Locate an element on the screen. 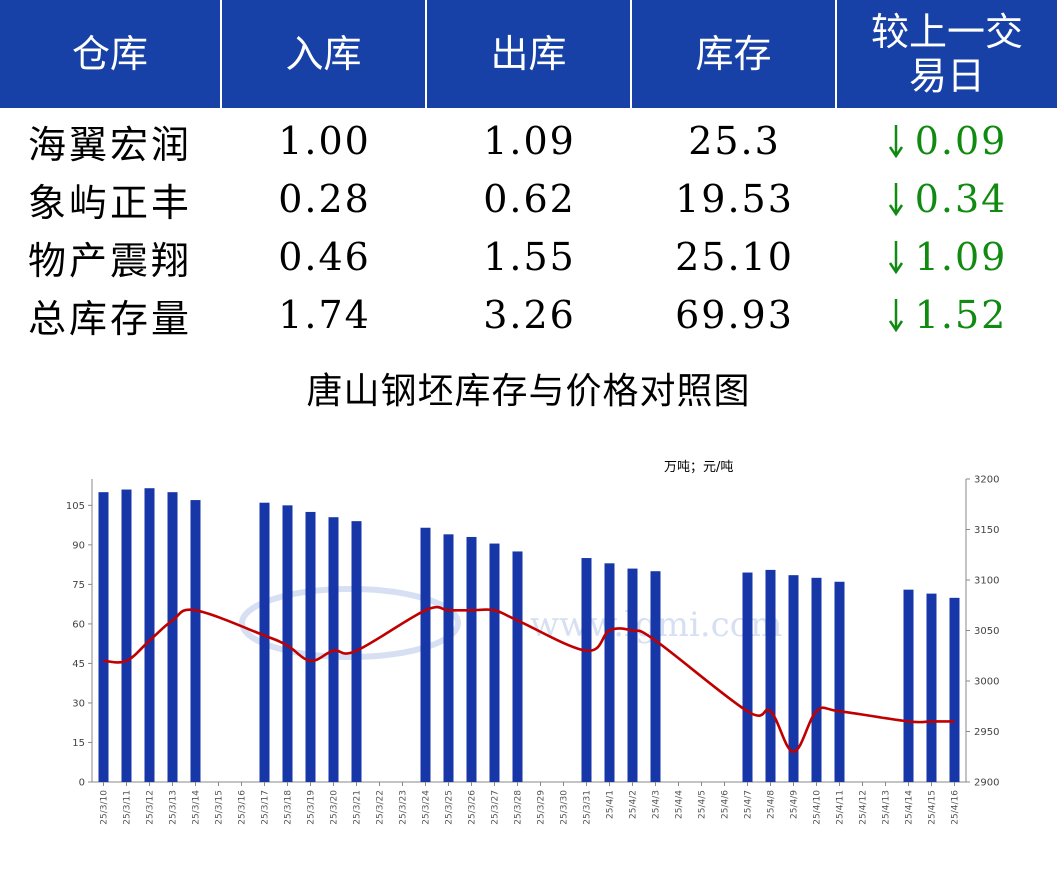 This screenshot has height=895, width=1057. header-stock: 库存 is located at coordinates (734, 54).